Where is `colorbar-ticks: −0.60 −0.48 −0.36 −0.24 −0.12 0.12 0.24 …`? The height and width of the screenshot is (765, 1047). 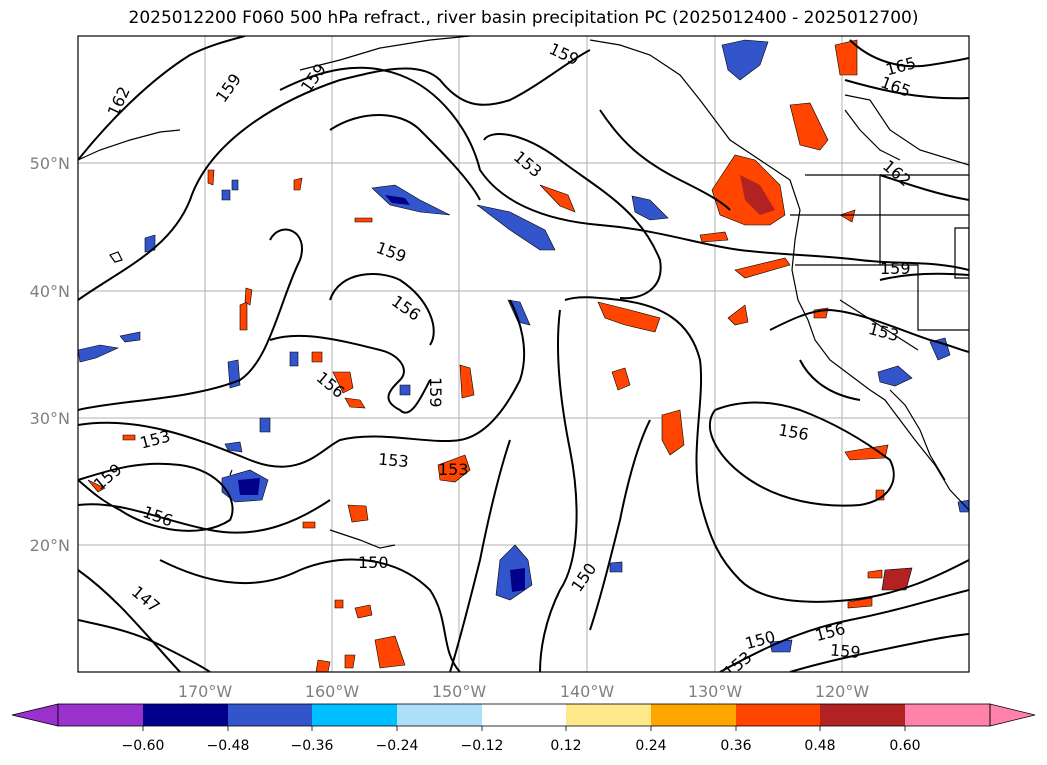 colorbar-ticks: −0.60 −0.48 −0.36 −0.24 −0.12 0.12 0.24 … is located at coordinates (521, 746).